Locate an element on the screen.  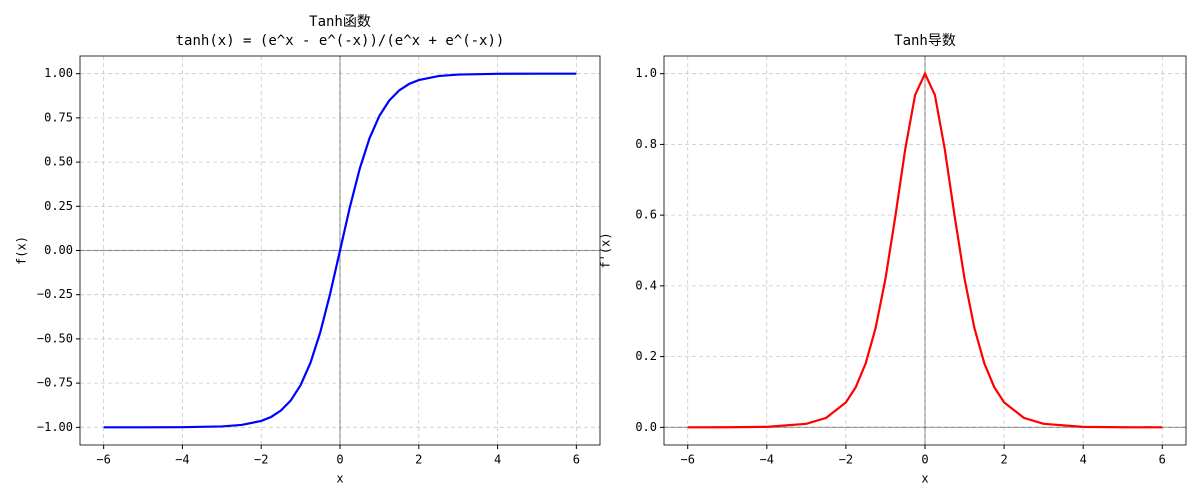
y-tick-label: −0.75 is located at coordinates (55, 383).